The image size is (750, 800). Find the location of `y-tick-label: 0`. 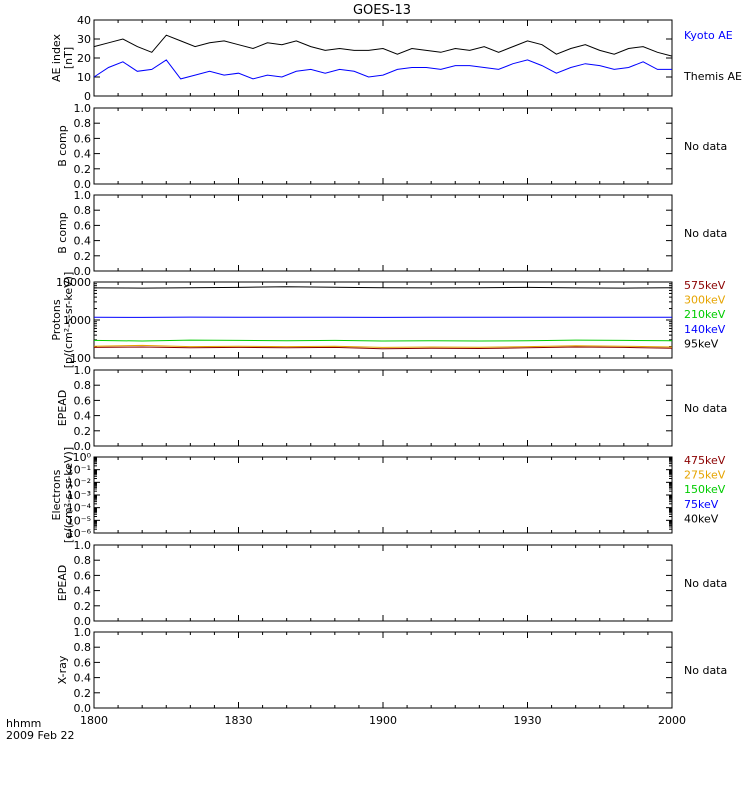

y-tick-label: 0 is located at coordinates (87, 96).